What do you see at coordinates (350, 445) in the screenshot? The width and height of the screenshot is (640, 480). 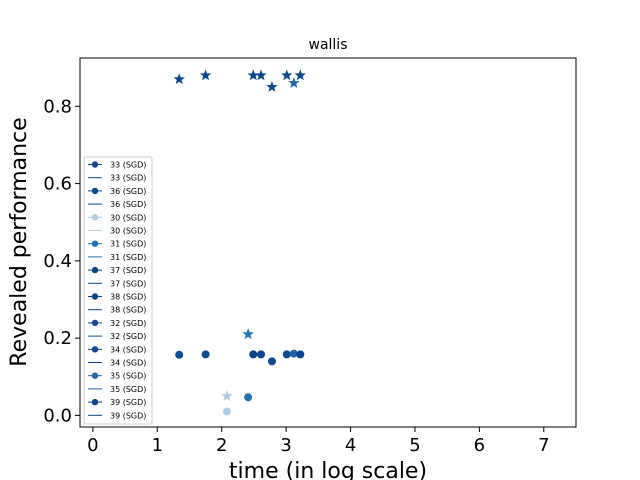 I see `x-tick-label: 4` at bounding box center [350, 445].